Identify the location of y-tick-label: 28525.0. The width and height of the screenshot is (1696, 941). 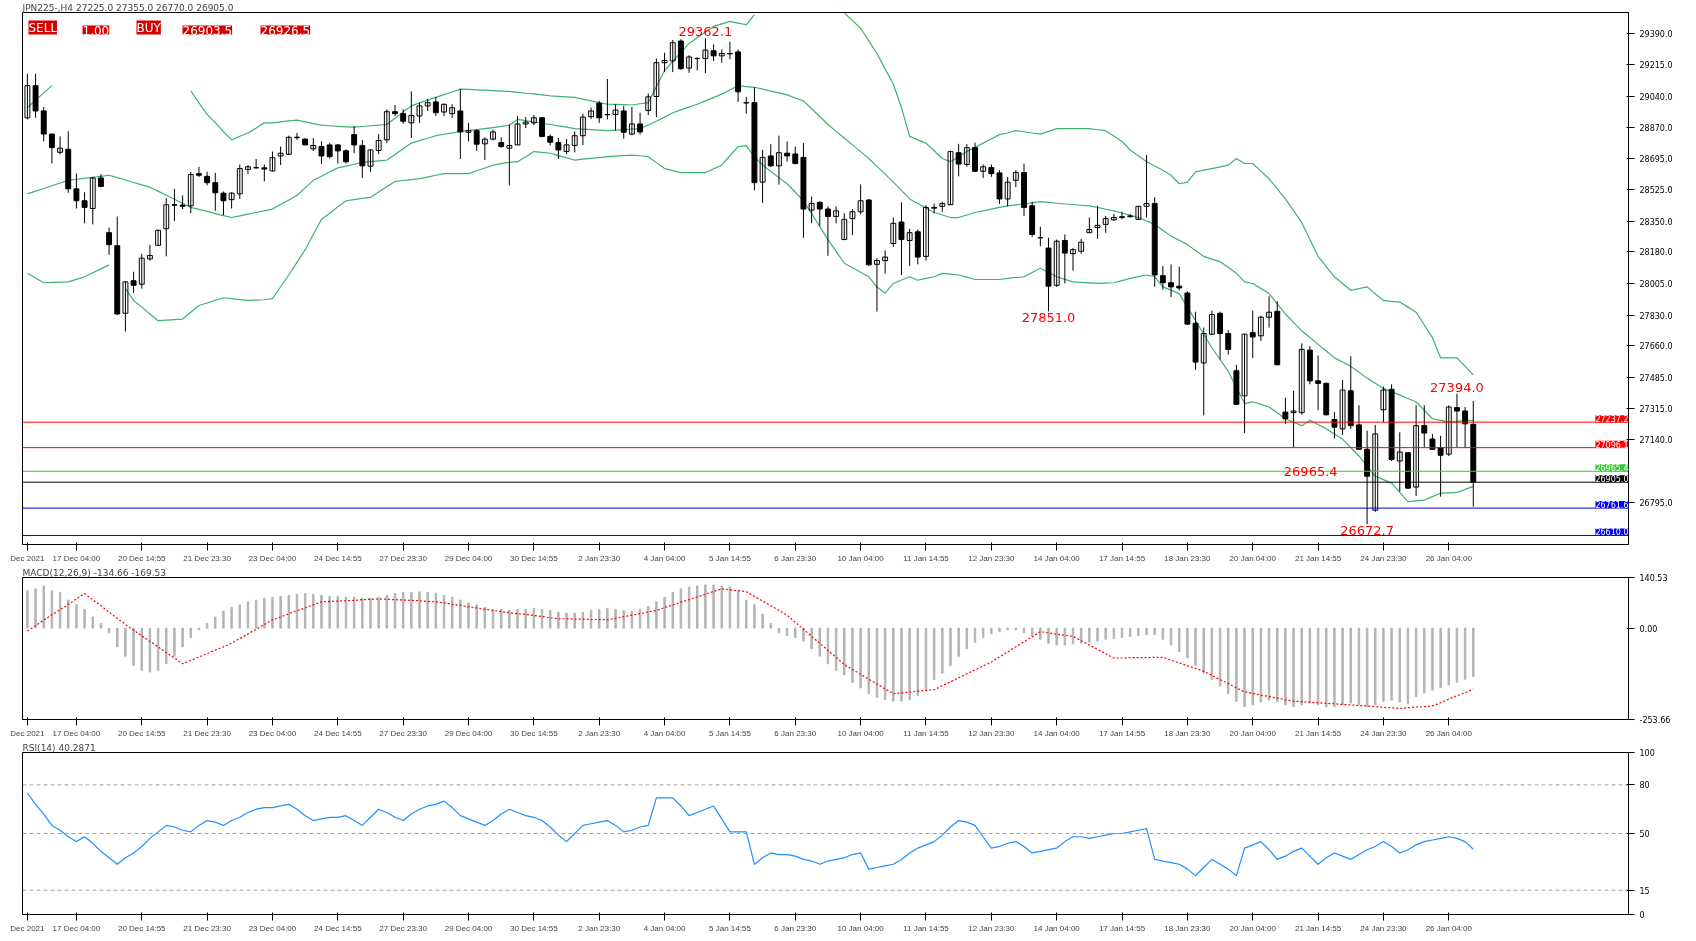
(1656, 191).